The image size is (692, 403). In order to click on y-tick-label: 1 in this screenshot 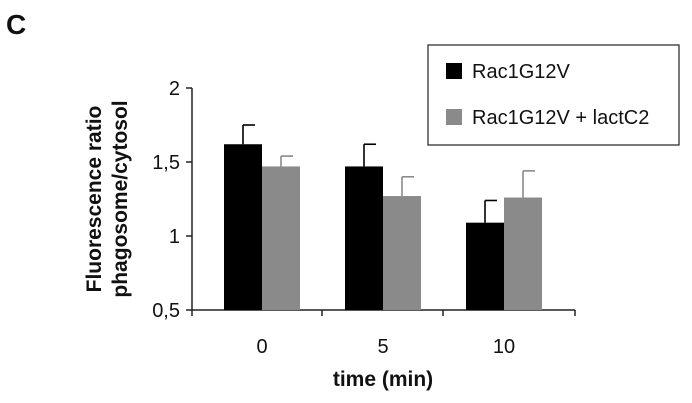, I will do `click(174, 237)`.